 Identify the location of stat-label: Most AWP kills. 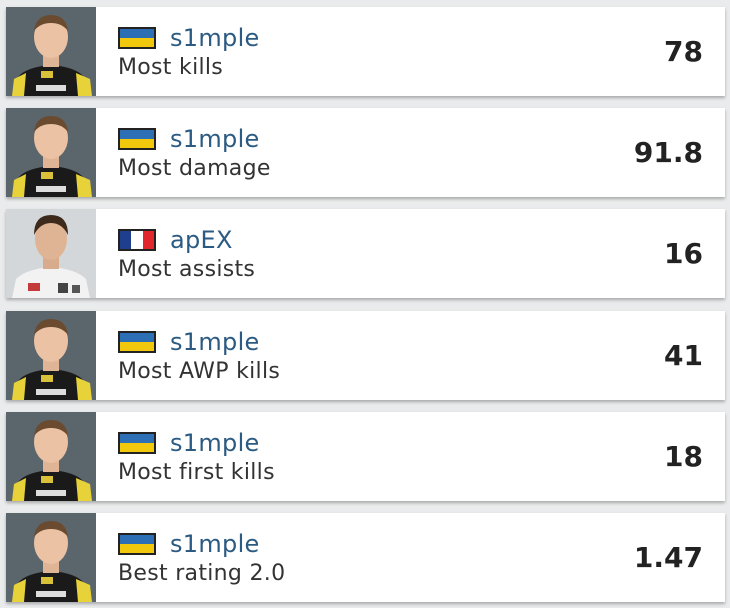
(199, 371).